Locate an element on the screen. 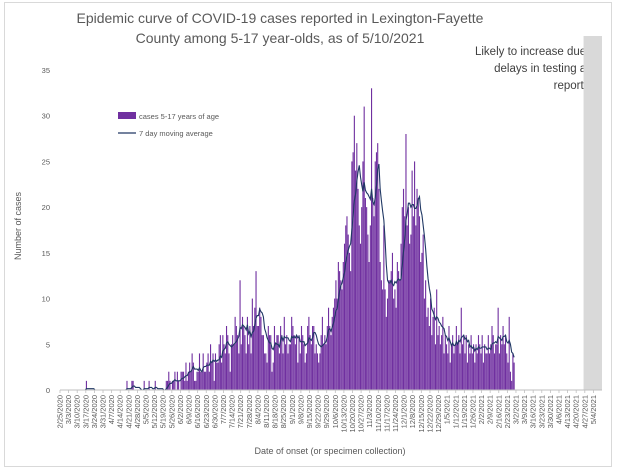 This screenshot has height=471, width=618. x-tick-label: 4/7/2020 is located at coordinates (111, 409).